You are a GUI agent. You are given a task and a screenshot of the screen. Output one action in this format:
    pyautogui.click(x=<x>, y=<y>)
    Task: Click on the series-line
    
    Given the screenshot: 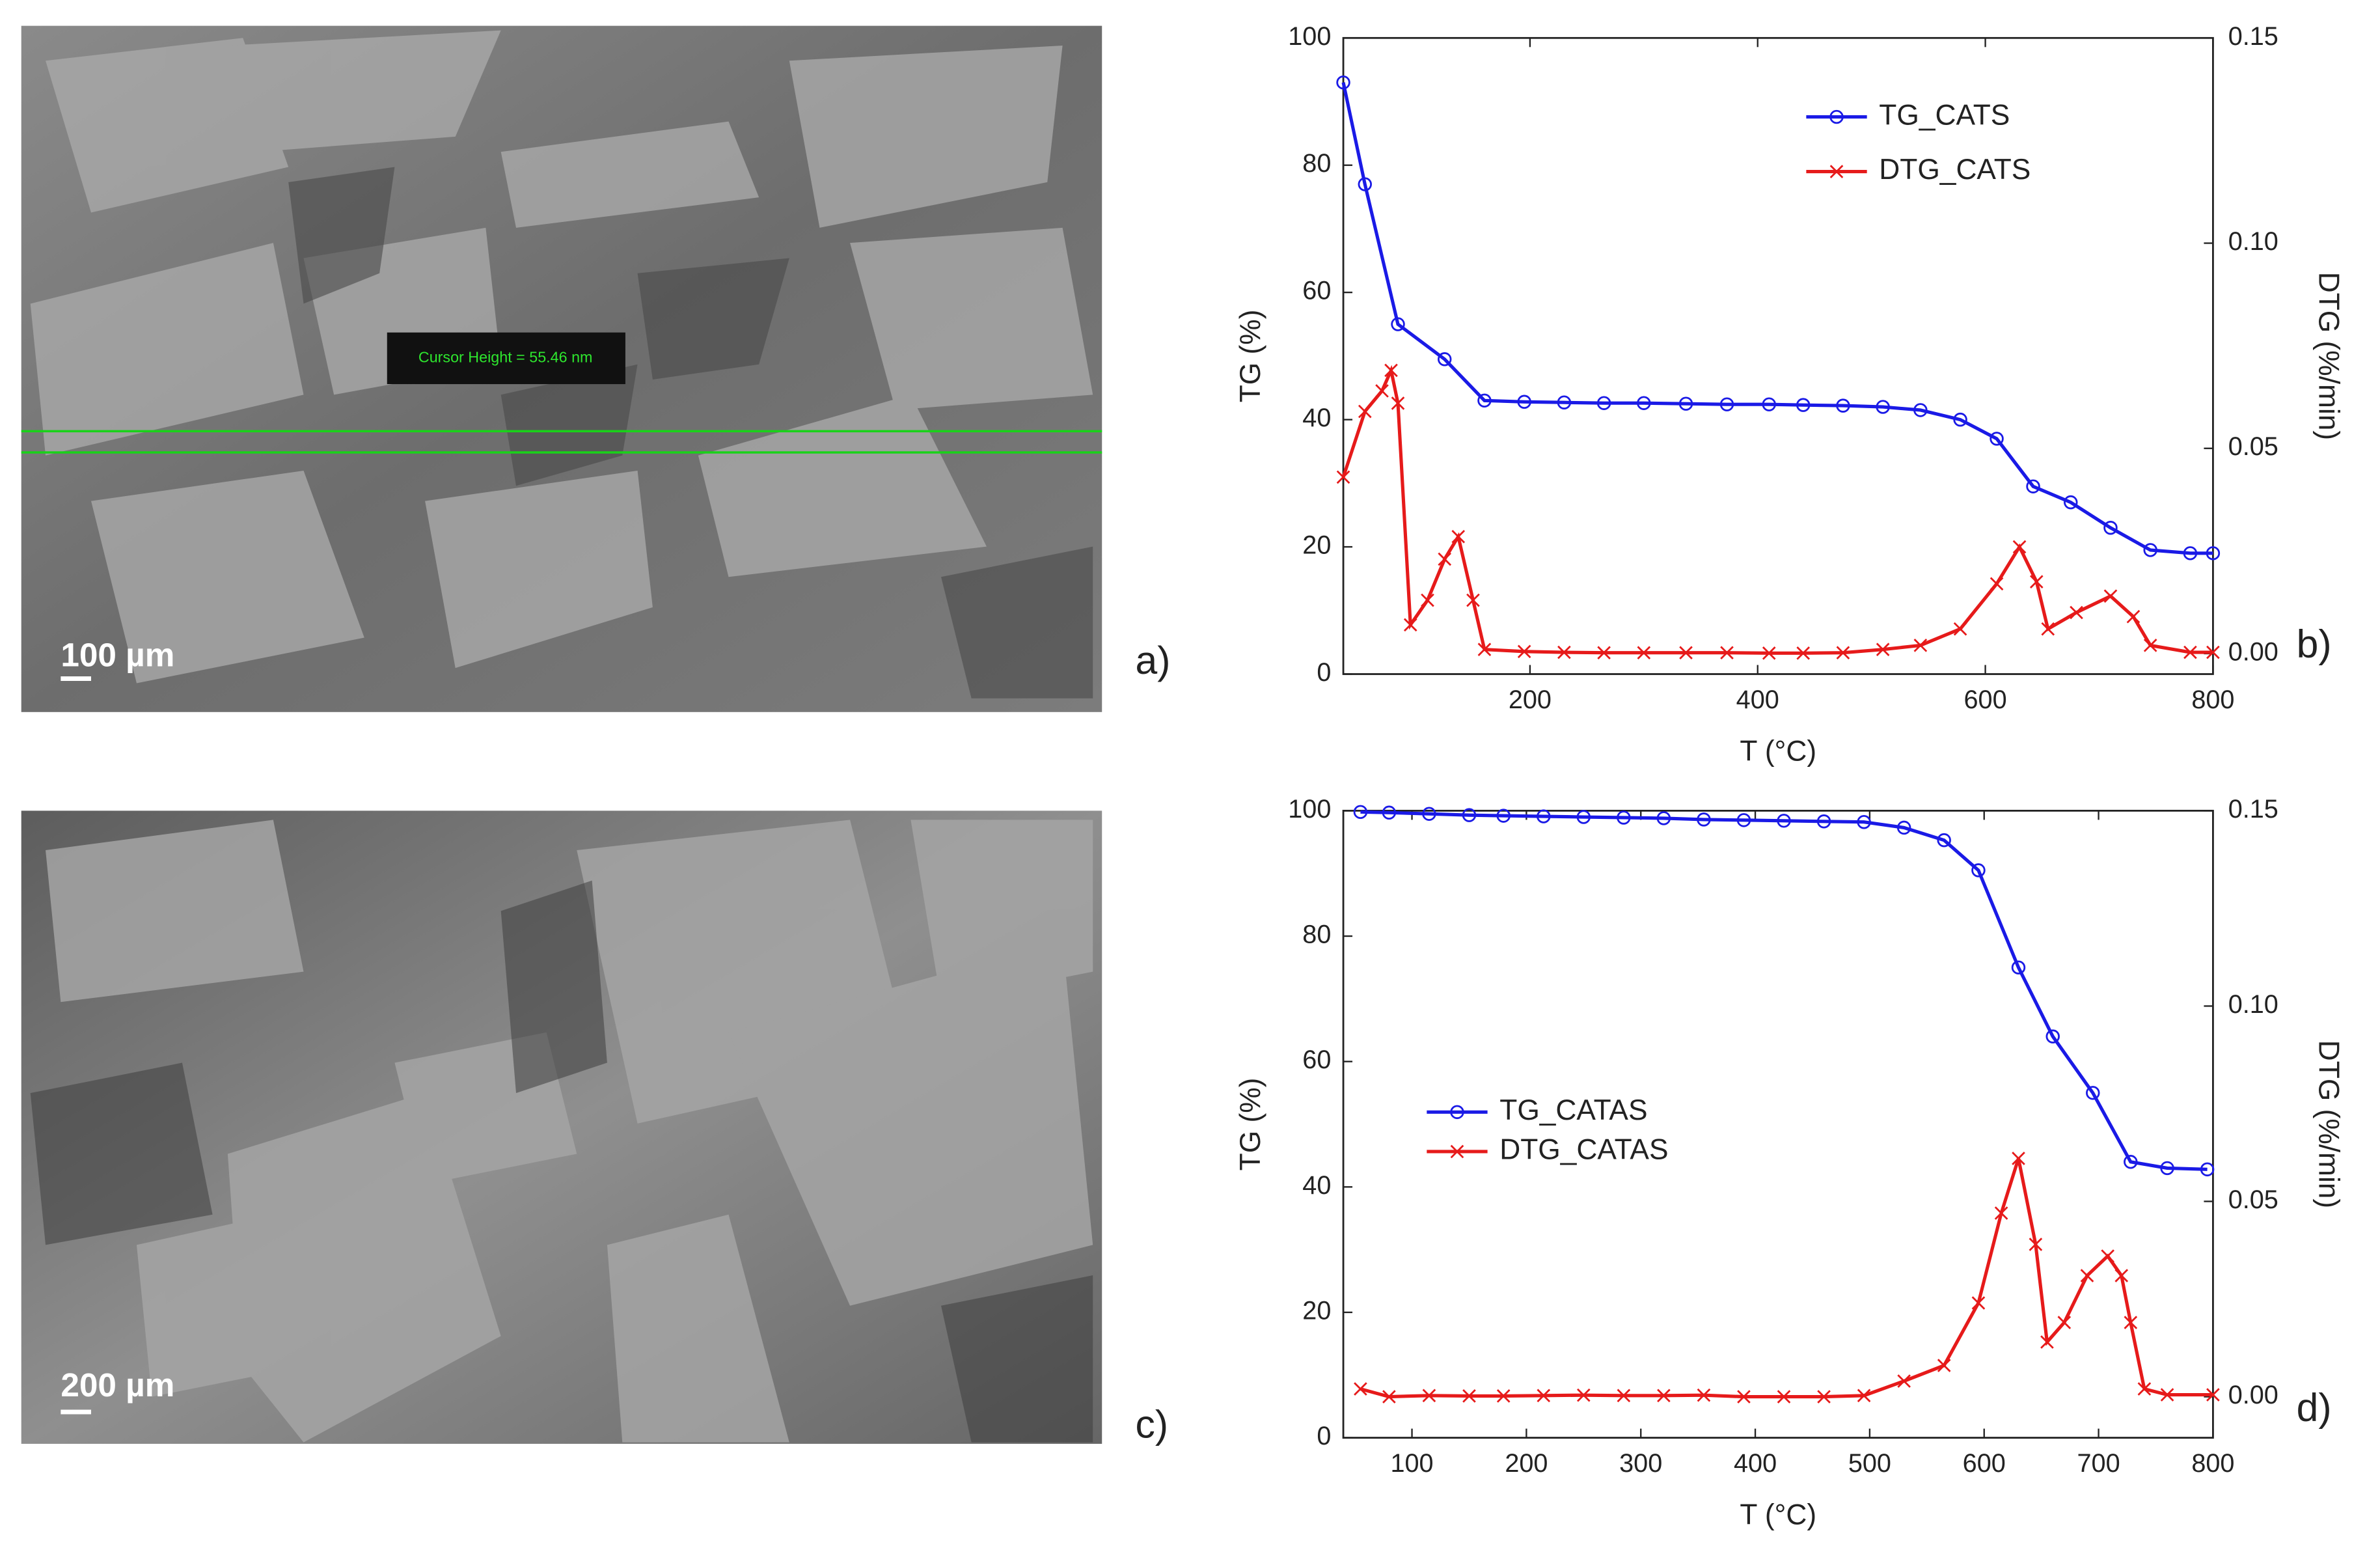 What is the action you would take?
    pyautogui.click(x=1784, y=990)
    